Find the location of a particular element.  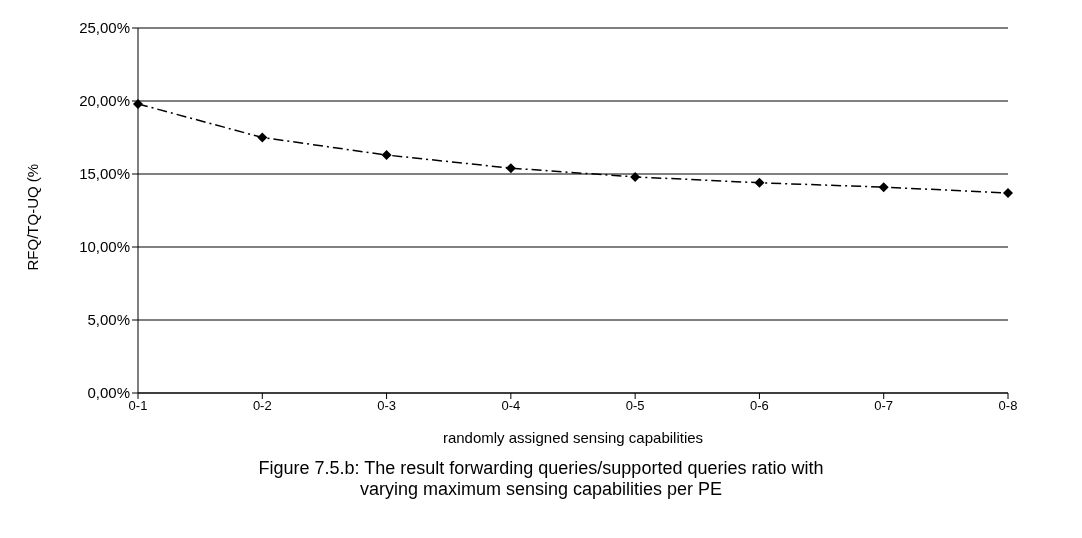

y-tick-label: 25,00% is located at coordinates (104, 28).